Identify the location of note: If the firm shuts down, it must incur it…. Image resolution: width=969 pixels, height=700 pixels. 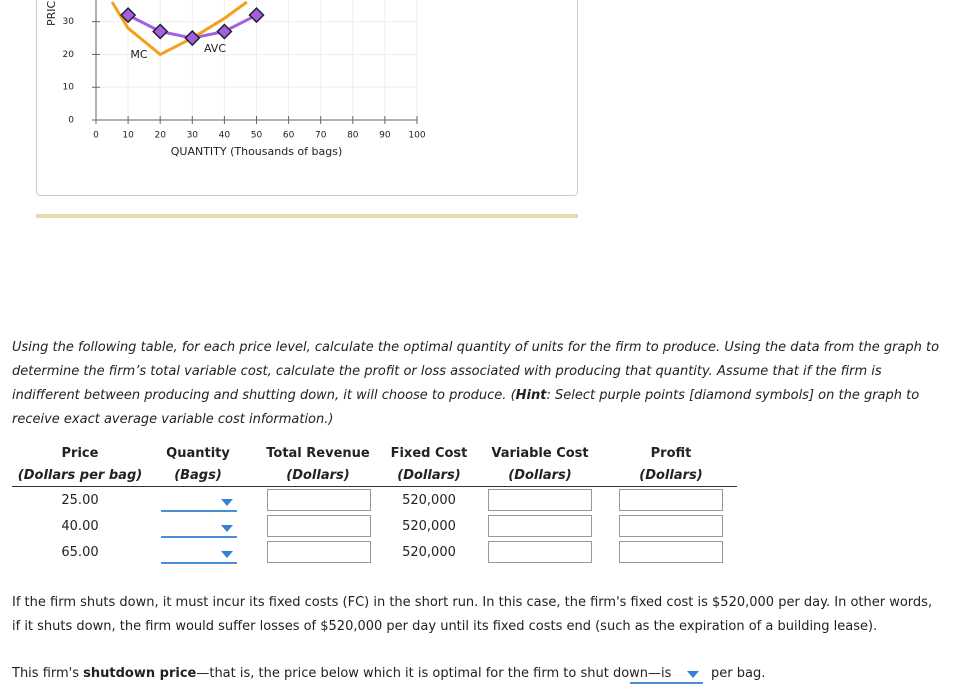
(472, 614).